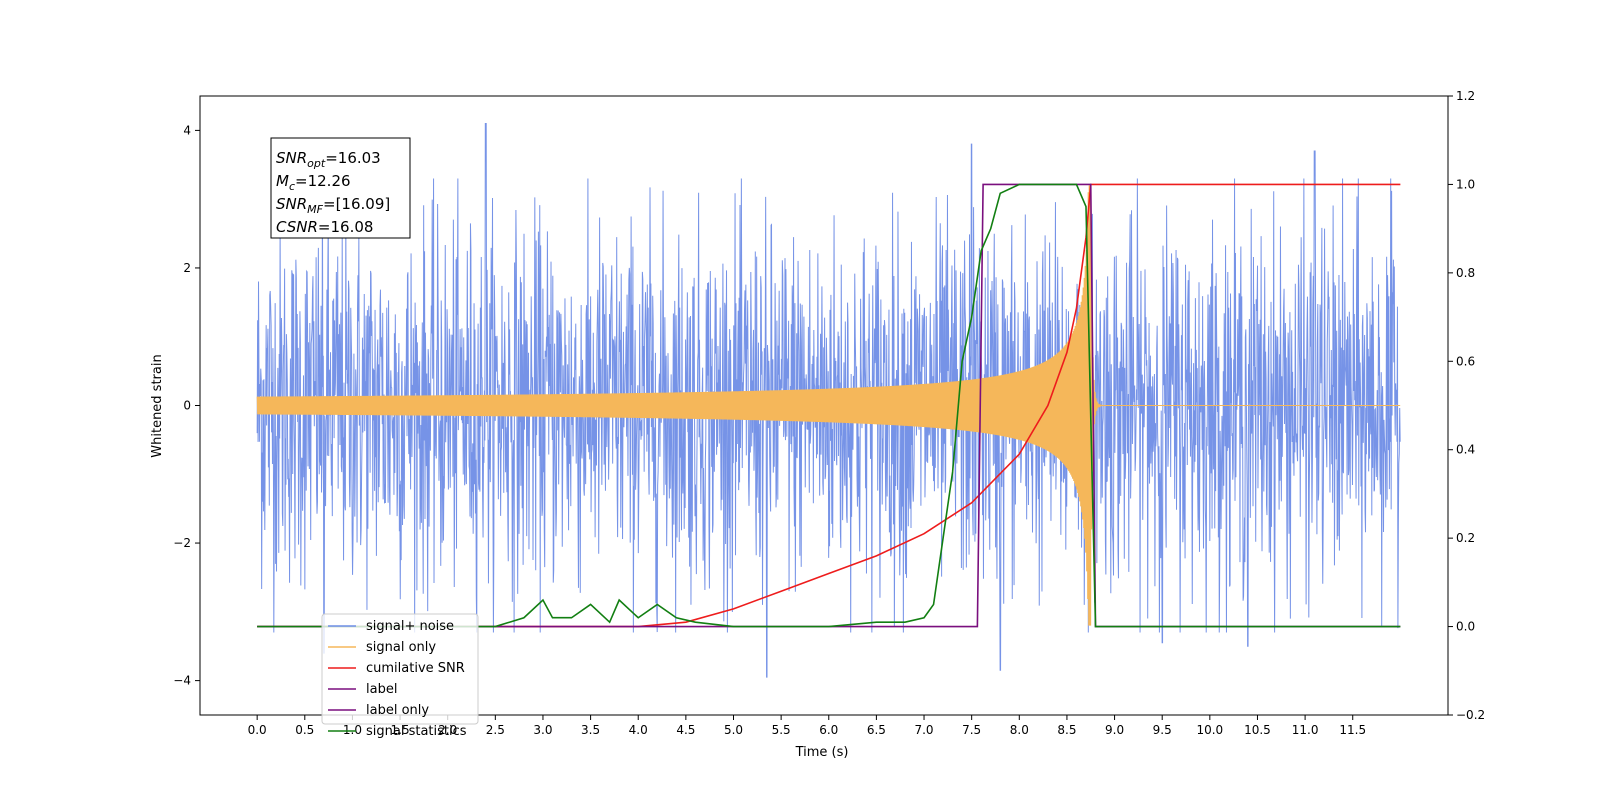 This screenshot has height=800, width=1600. I want to click on x-tick-label: 8.0, so click(1019, 730).